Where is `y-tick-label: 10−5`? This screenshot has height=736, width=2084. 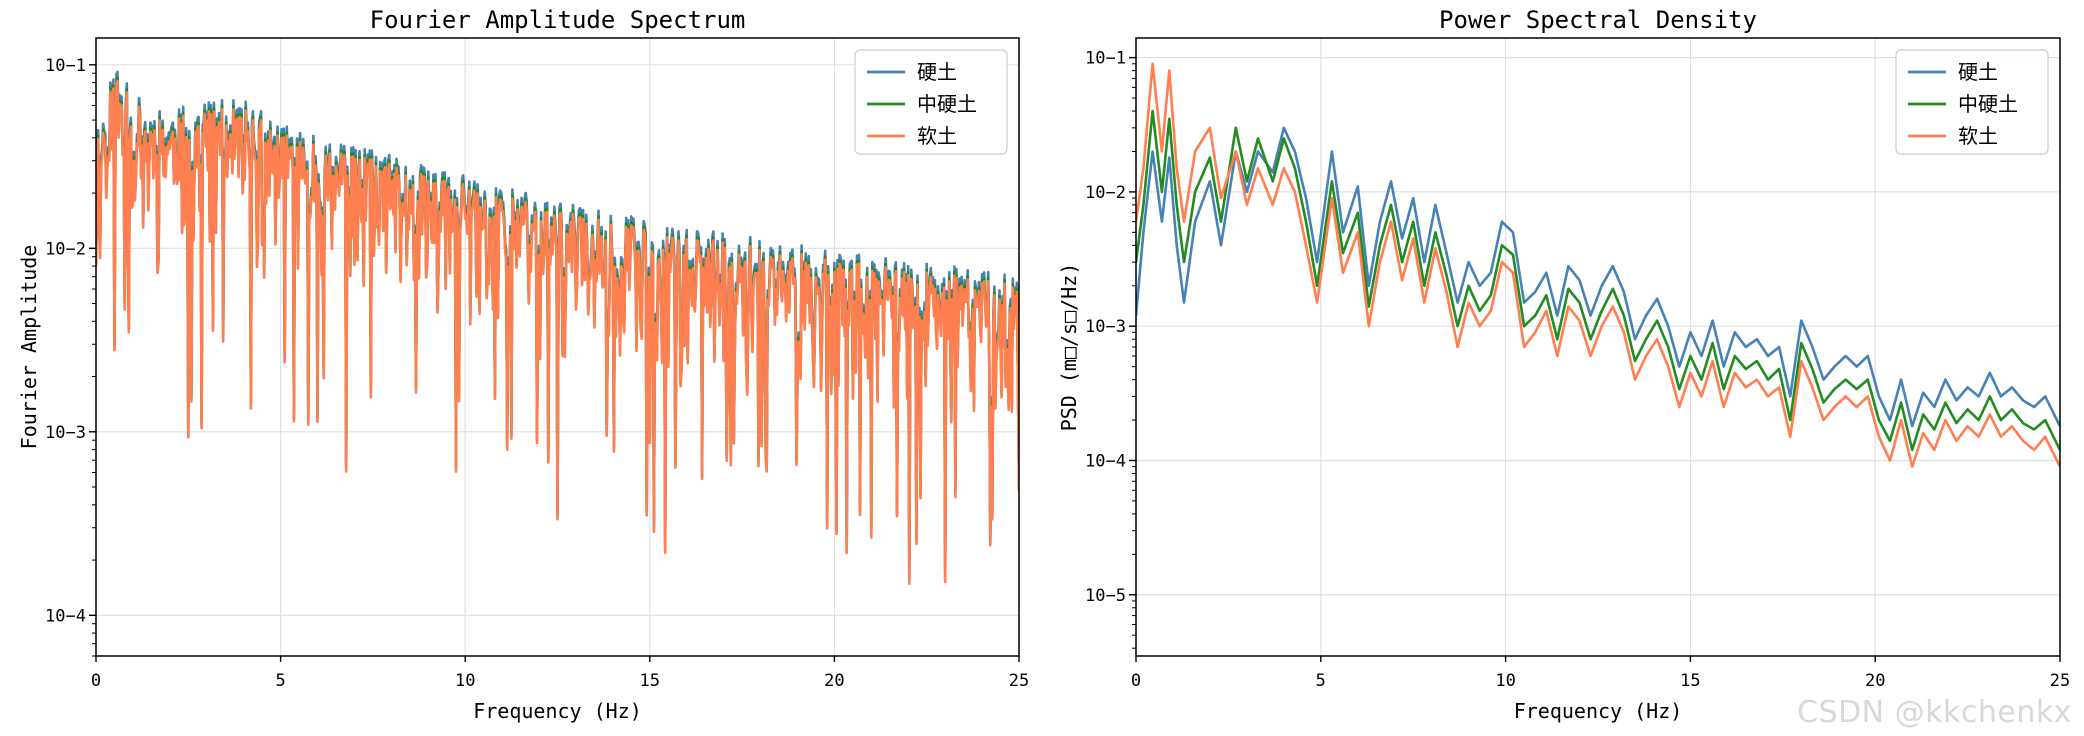 y-tick-label: 10−5 is located at coordinates (1105, 596).